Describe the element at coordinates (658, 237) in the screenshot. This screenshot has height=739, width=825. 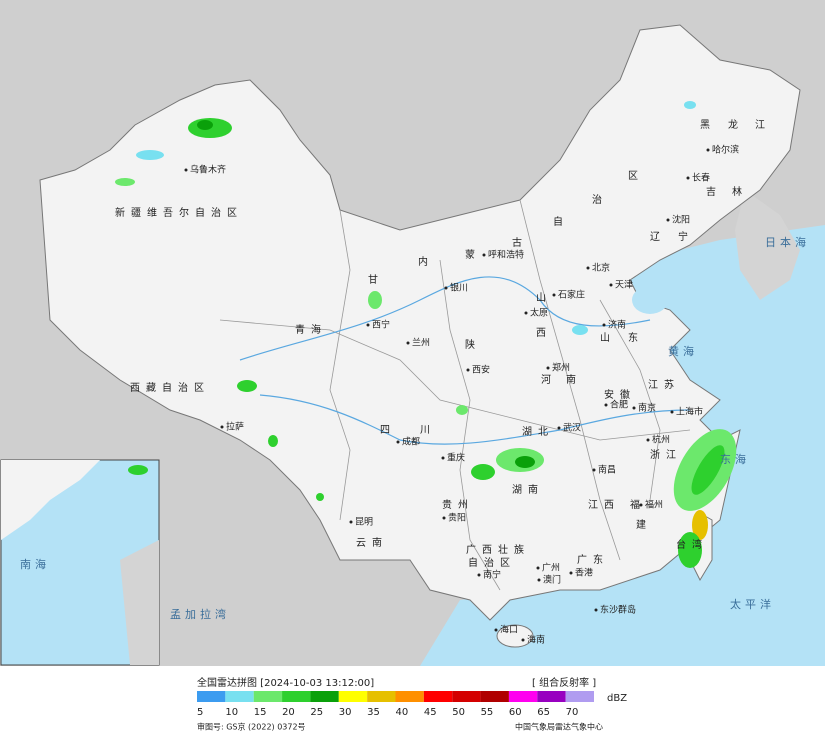
I see `region-label: 辽` at that location.